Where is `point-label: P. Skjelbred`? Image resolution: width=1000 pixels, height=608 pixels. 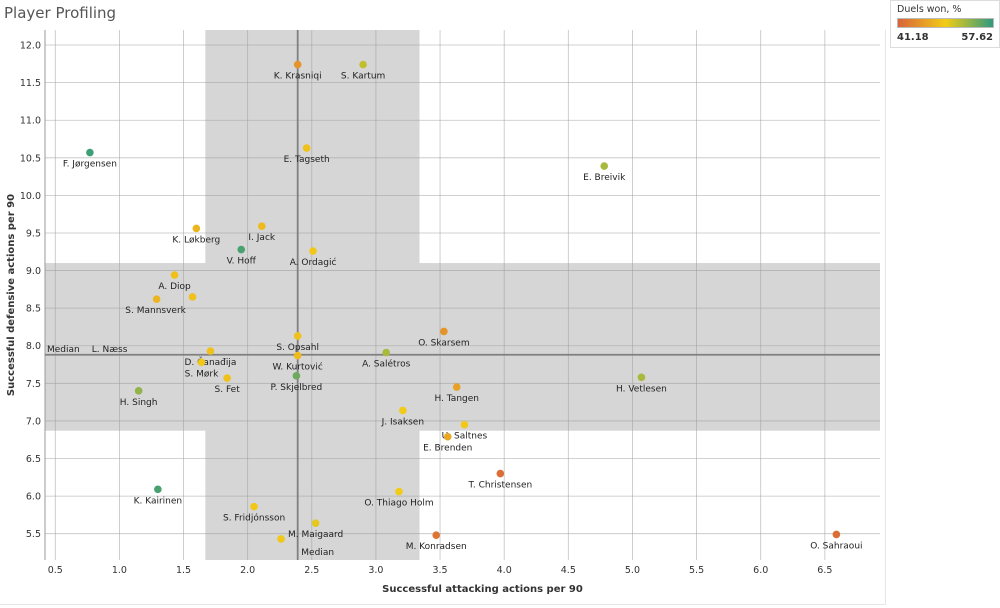 point-label: P. Skjelbred is located at coordinates (297, 388).